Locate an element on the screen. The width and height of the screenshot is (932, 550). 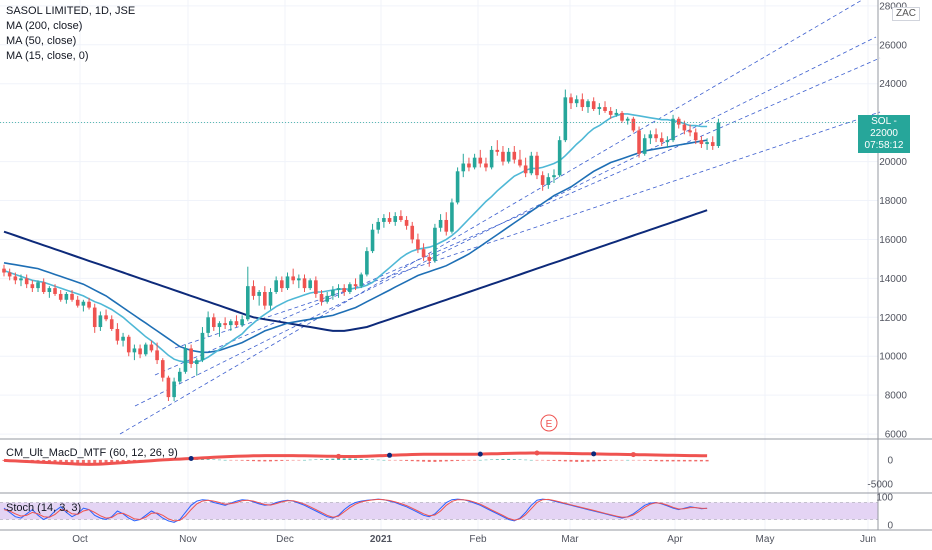
macd-pane is located at coordinates (355, 458).